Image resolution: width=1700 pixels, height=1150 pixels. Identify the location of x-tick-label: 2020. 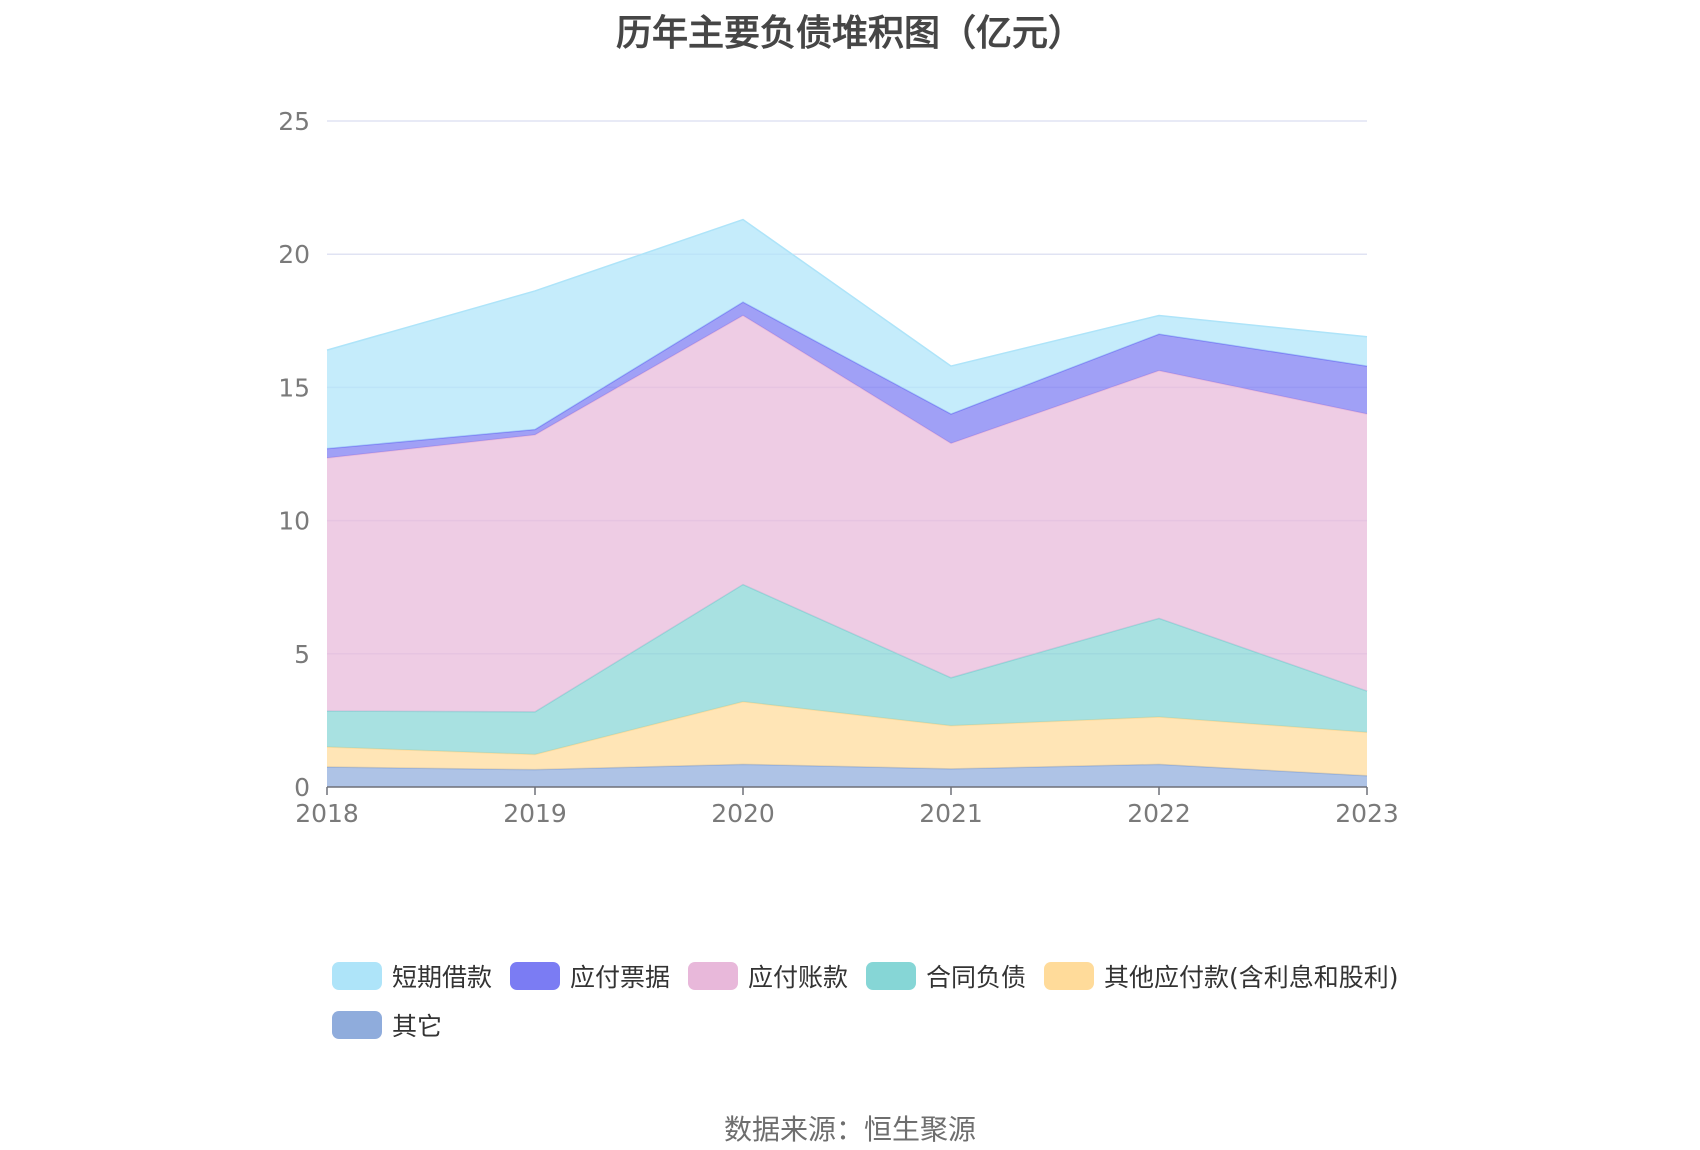
(743, 813).